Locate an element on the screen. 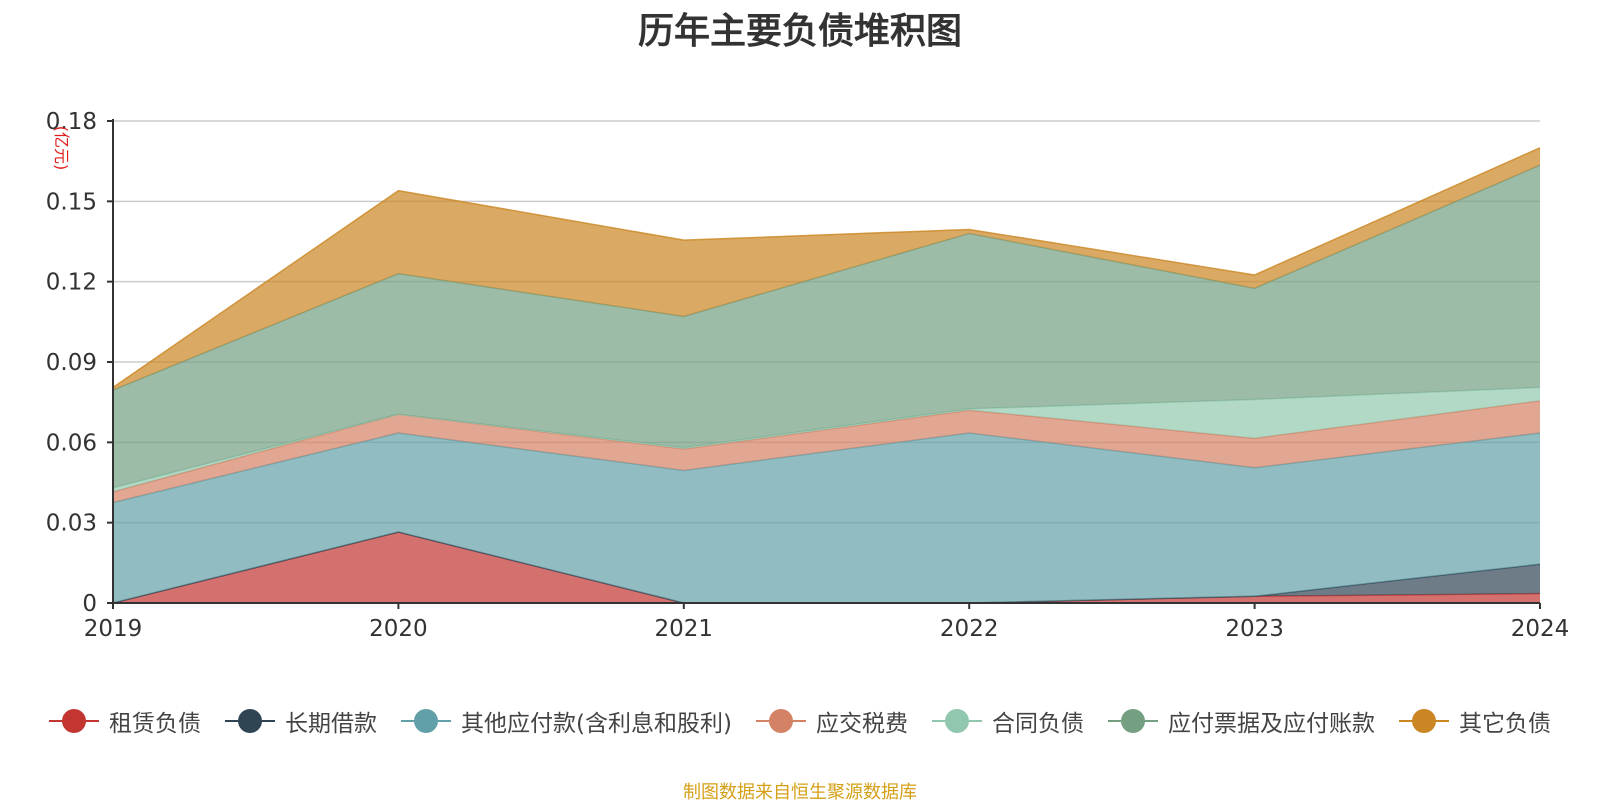 Image resolution: width=1600 pixels, height=804 pixels. chart-title: 历年主要负债堆积图 is located at coordinates (799, 31).